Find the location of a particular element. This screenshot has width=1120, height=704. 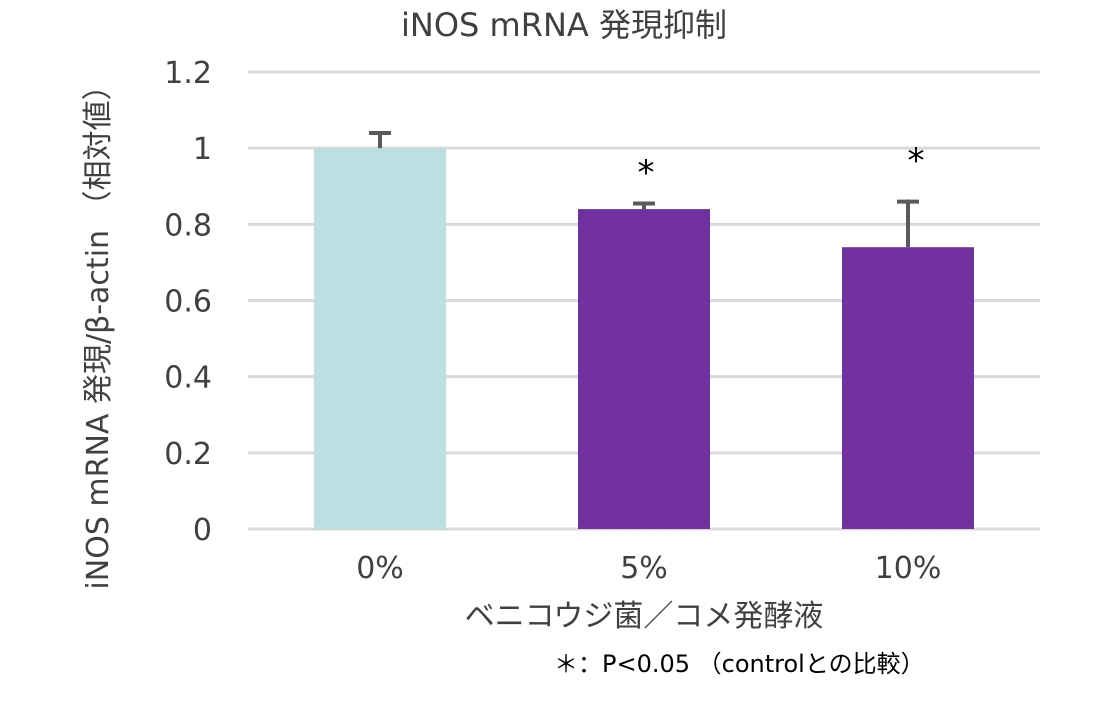

bar-10% is located at coordinates (908, 388).